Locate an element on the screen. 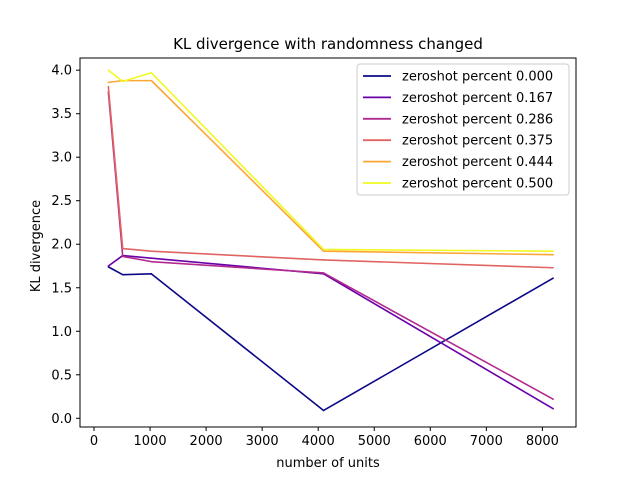 This screenshot has width=640, height=484. y-tick-label: 3.0 is located at coordinates (61, 158).